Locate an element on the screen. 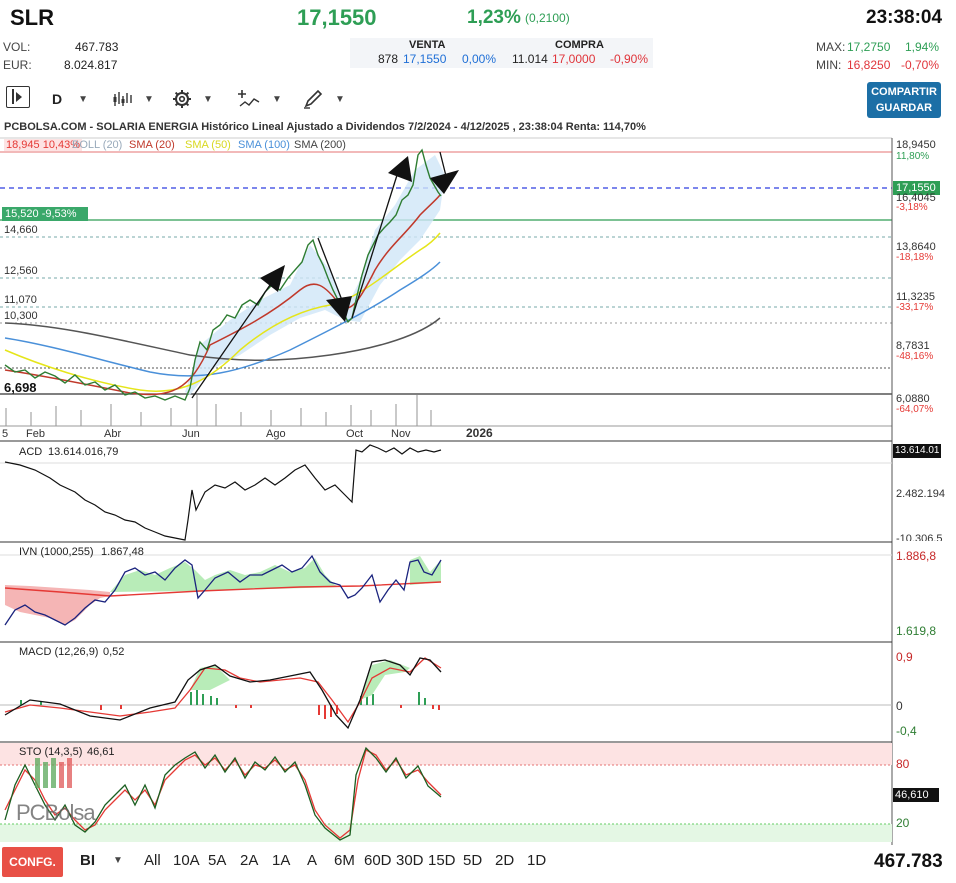 This screenshot has width=956, height=883. left-level-0: 14,660 is located at coordinates (21, 230).